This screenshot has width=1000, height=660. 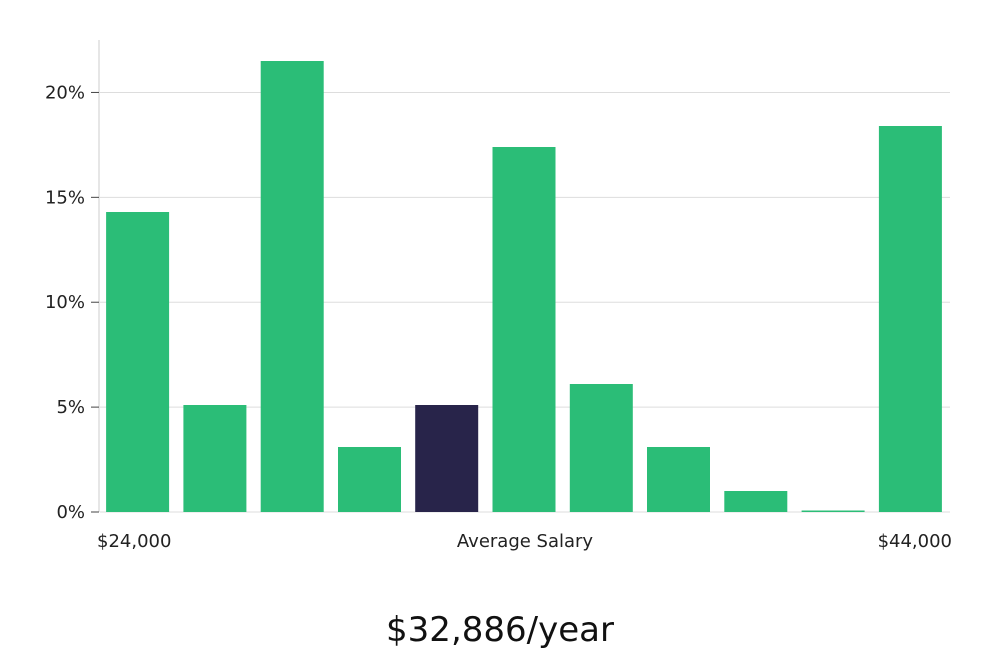 I want to click on x-label-min: $24,000, so click(x=134, y=541).